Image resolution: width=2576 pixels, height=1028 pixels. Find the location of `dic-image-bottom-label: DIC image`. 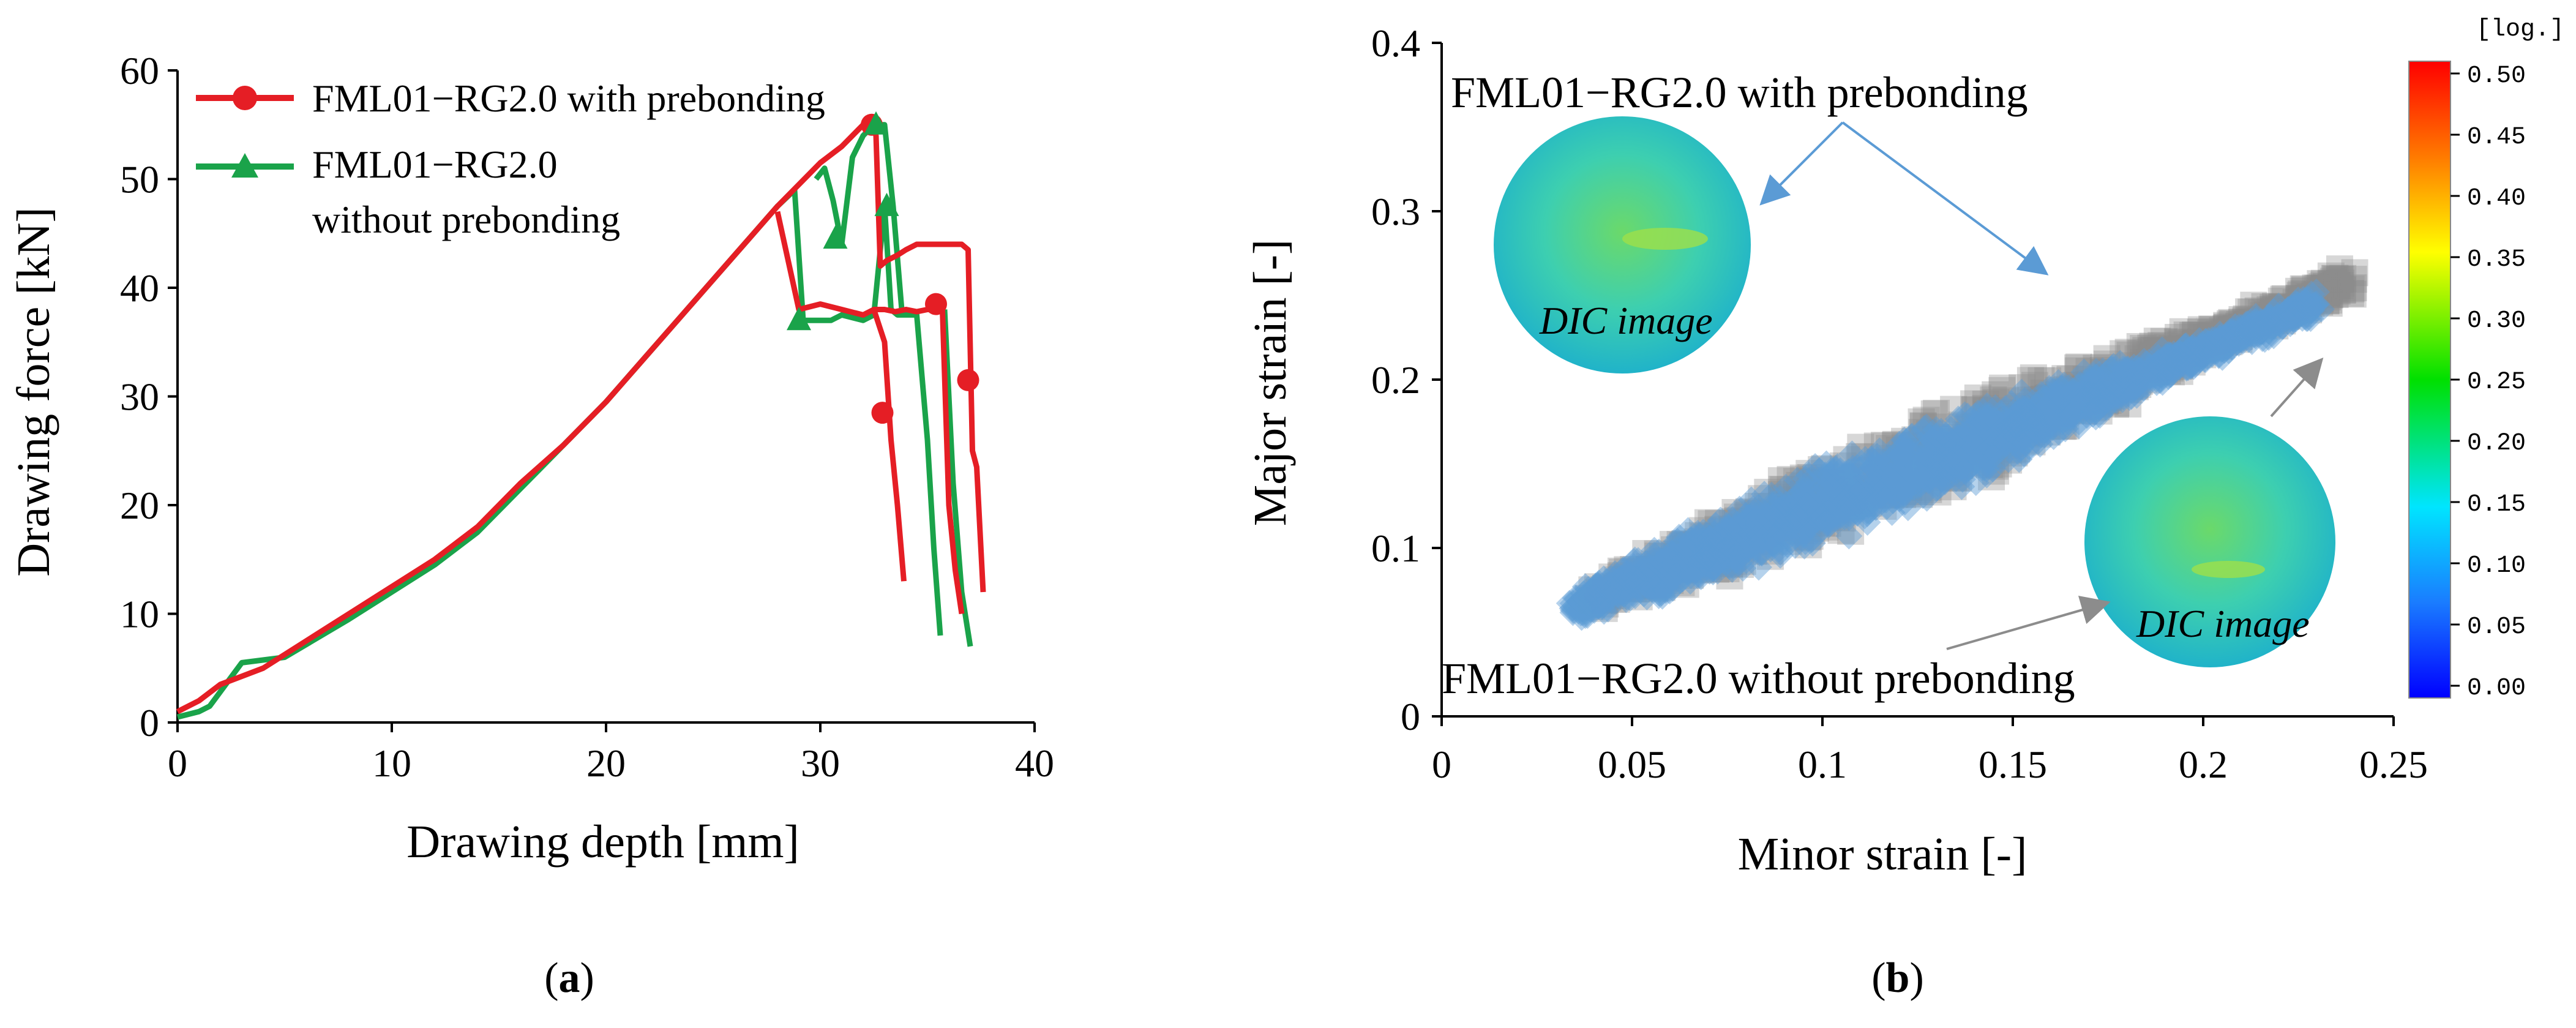

dic-image-bottom-label: DIC image is located at coordinates (2223, 623).